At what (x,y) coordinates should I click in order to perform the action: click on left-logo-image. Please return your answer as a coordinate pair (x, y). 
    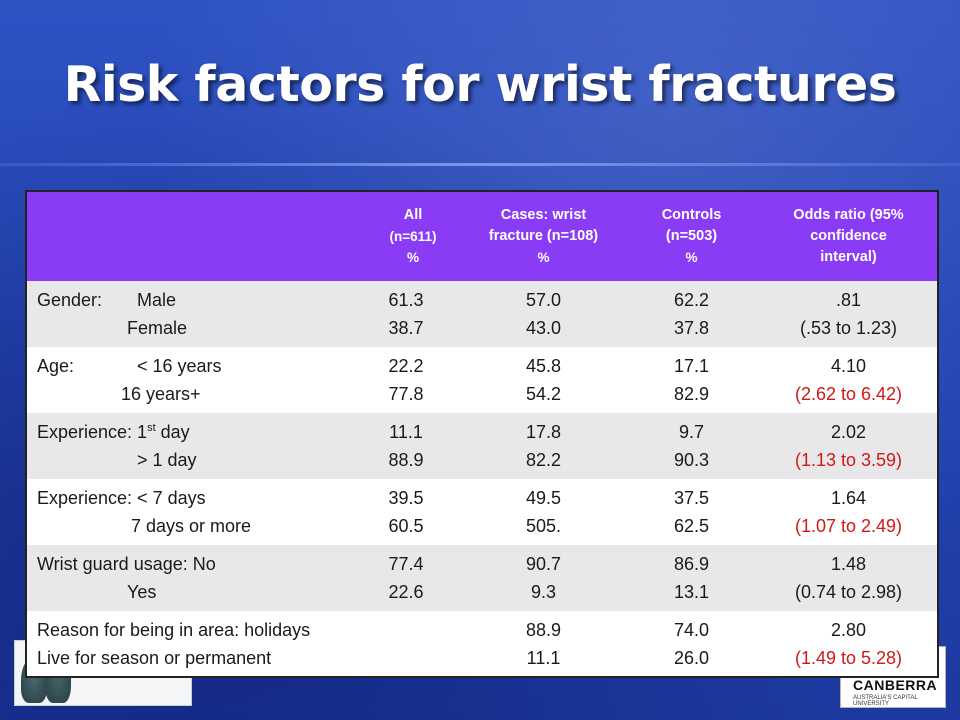
    Looking at the image, I should click on (103, 673).